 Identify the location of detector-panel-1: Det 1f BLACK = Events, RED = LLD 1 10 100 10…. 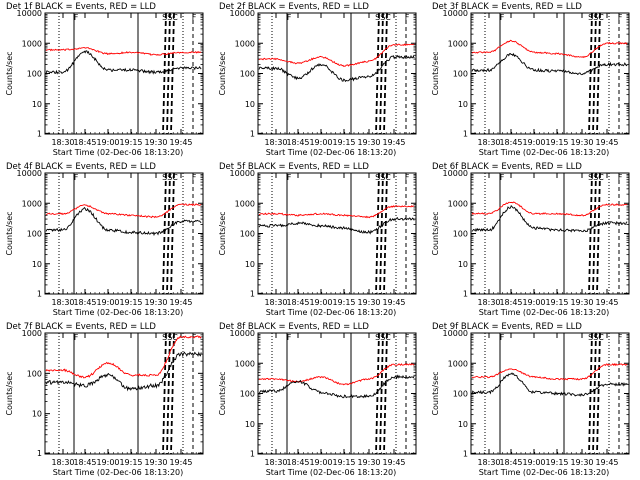
(106, 80).